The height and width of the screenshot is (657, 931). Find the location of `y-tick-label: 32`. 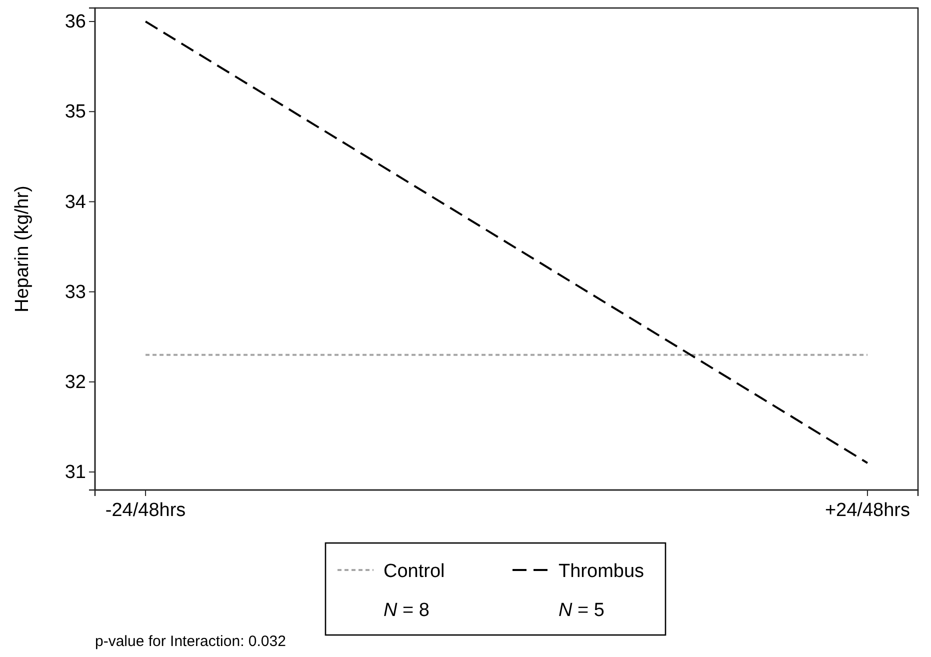

y-tick-label: 32 is located at coordinates (75, 382).